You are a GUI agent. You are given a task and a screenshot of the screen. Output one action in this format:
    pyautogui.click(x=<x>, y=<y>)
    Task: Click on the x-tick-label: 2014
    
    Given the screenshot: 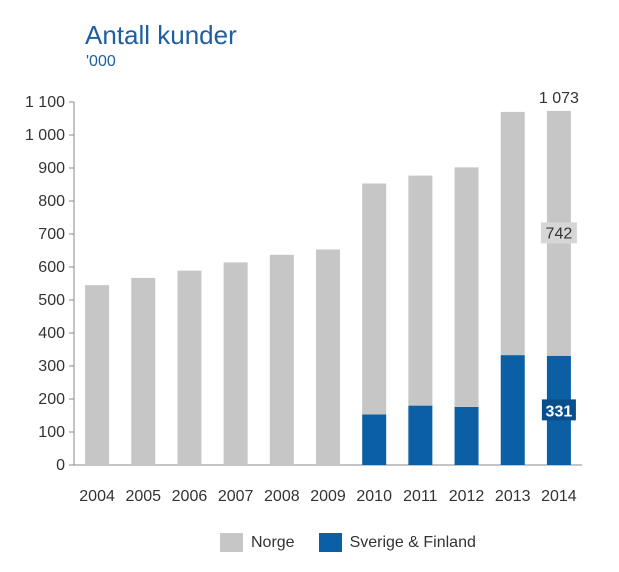 What is the action you would take?
    pyautogui.click(x=559, y=496)
    